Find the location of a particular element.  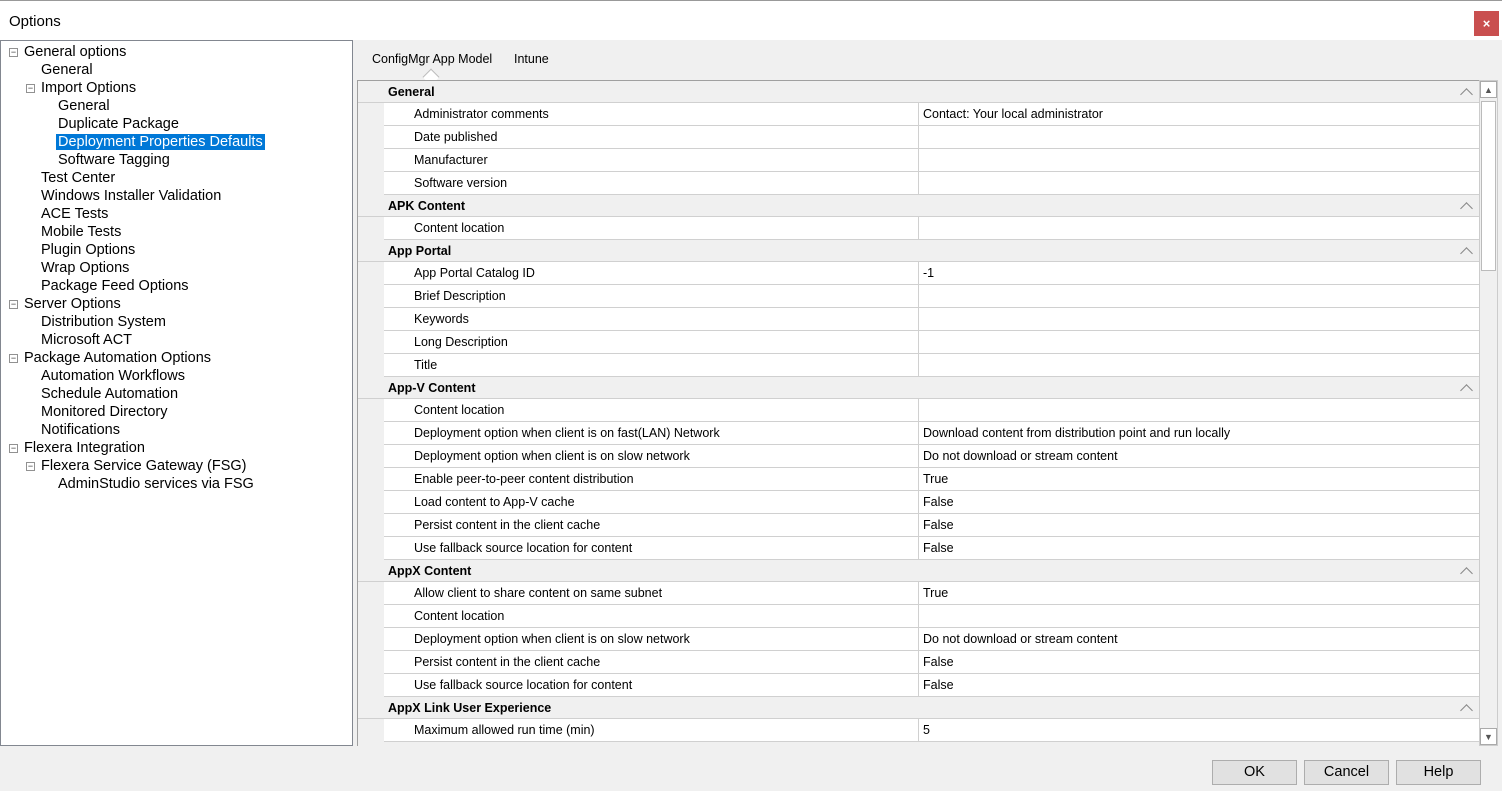

ok-button: OK is located at coordinates (1254, 772).